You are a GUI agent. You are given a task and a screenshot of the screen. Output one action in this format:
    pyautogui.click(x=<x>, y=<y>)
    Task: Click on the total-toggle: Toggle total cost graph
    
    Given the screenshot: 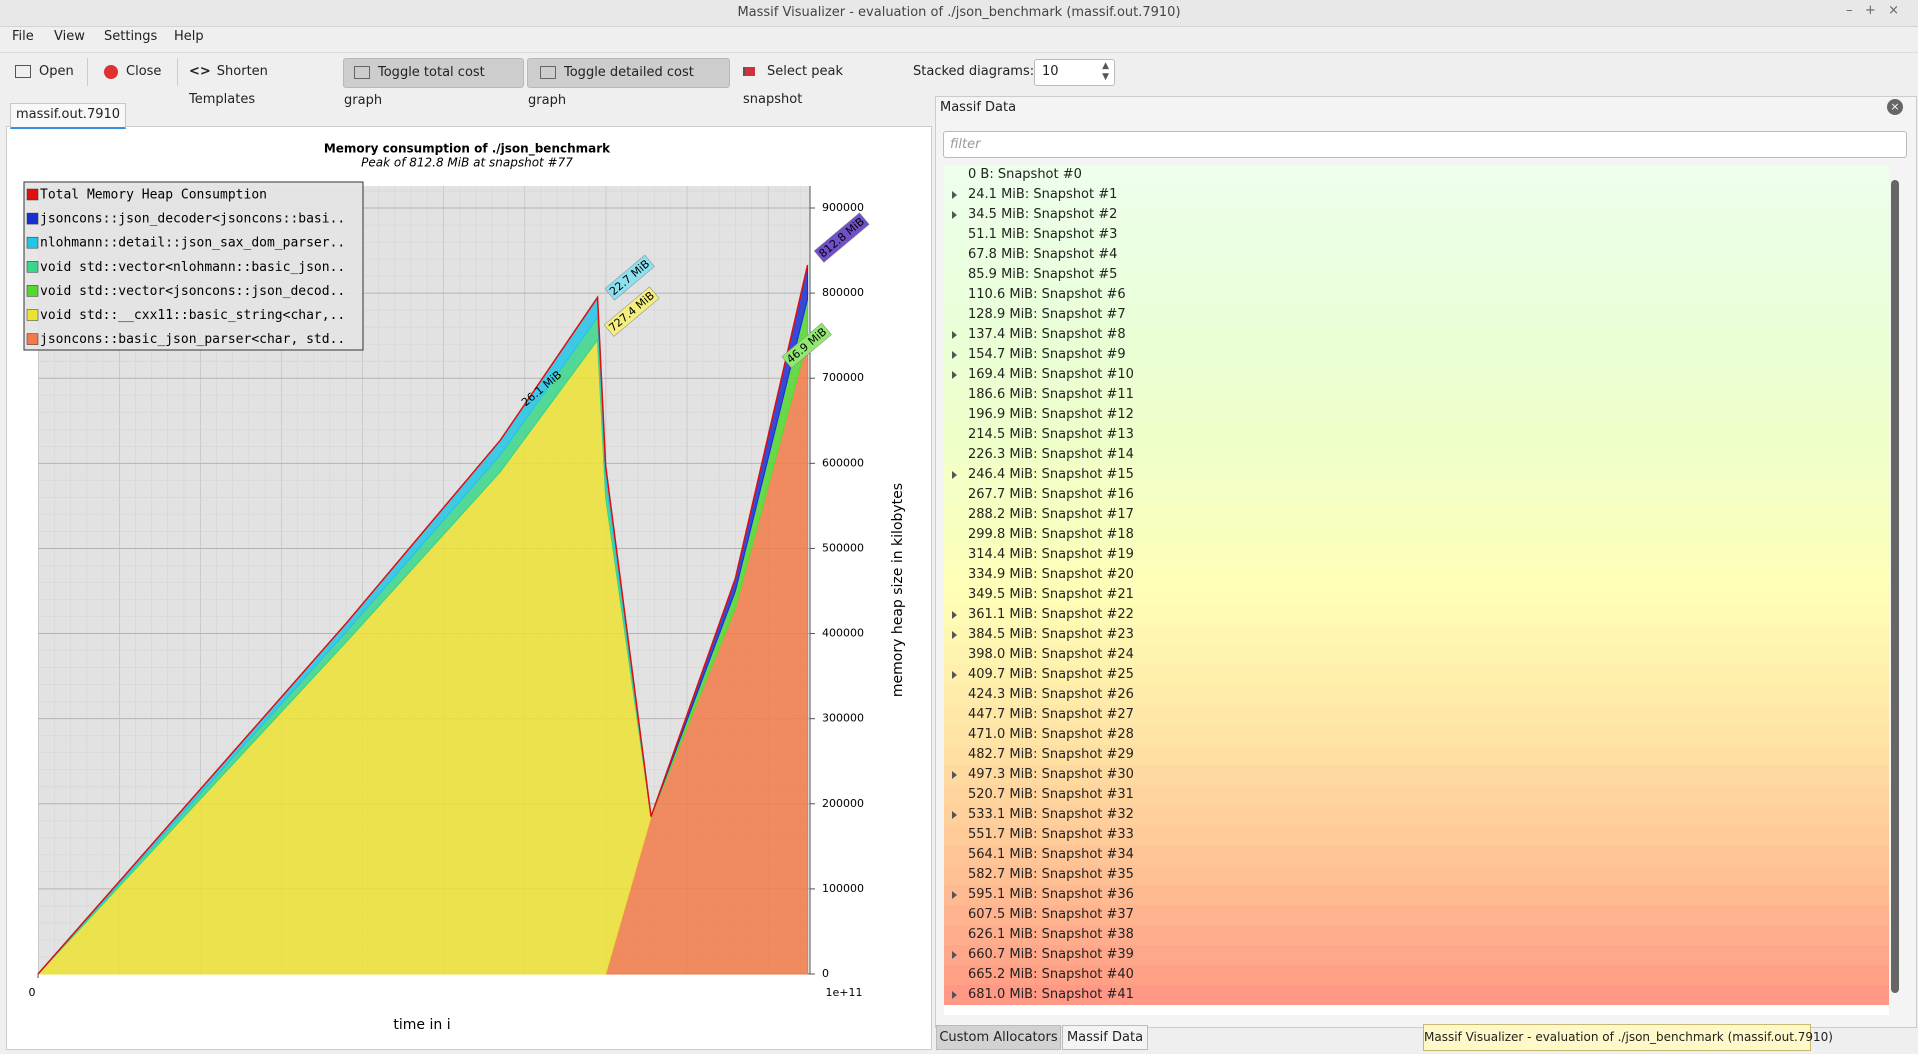 What is the action you would take?
    pyautogui.click(x=433, y=83)
    